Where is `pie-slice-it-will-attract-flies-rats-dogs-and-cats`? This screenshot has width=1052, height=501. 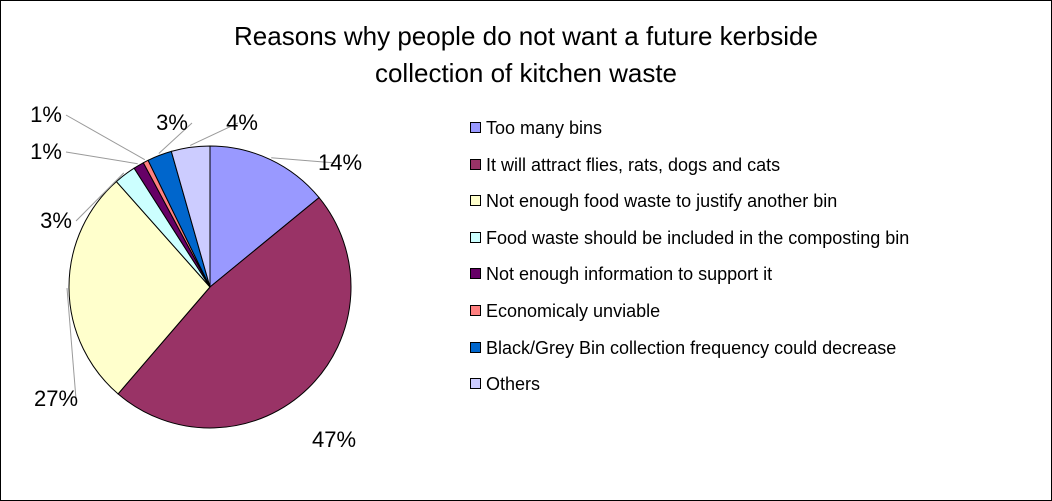
pie-slice-it-will-attract-flies-rats-dogs-and-cats is located at coordinates (234, 312).